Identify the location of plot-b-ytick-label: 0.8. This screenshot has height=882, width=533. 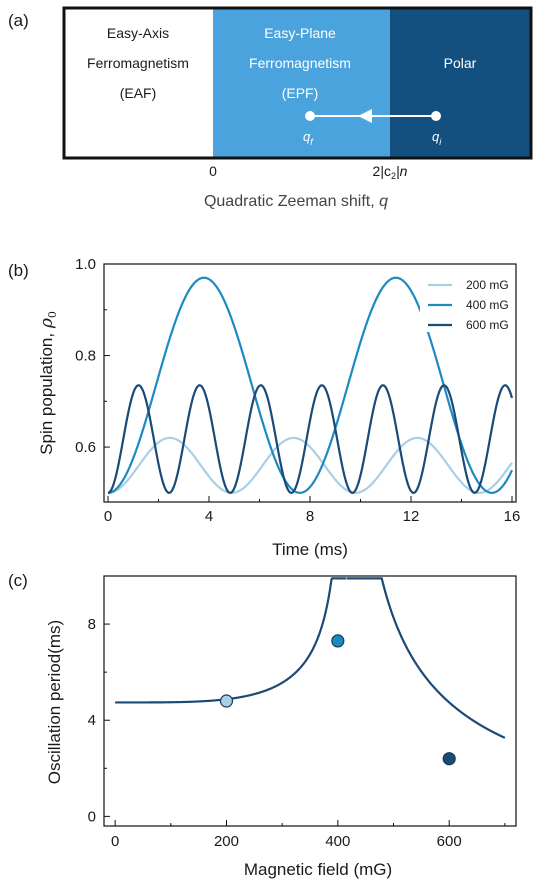
(85, 356).